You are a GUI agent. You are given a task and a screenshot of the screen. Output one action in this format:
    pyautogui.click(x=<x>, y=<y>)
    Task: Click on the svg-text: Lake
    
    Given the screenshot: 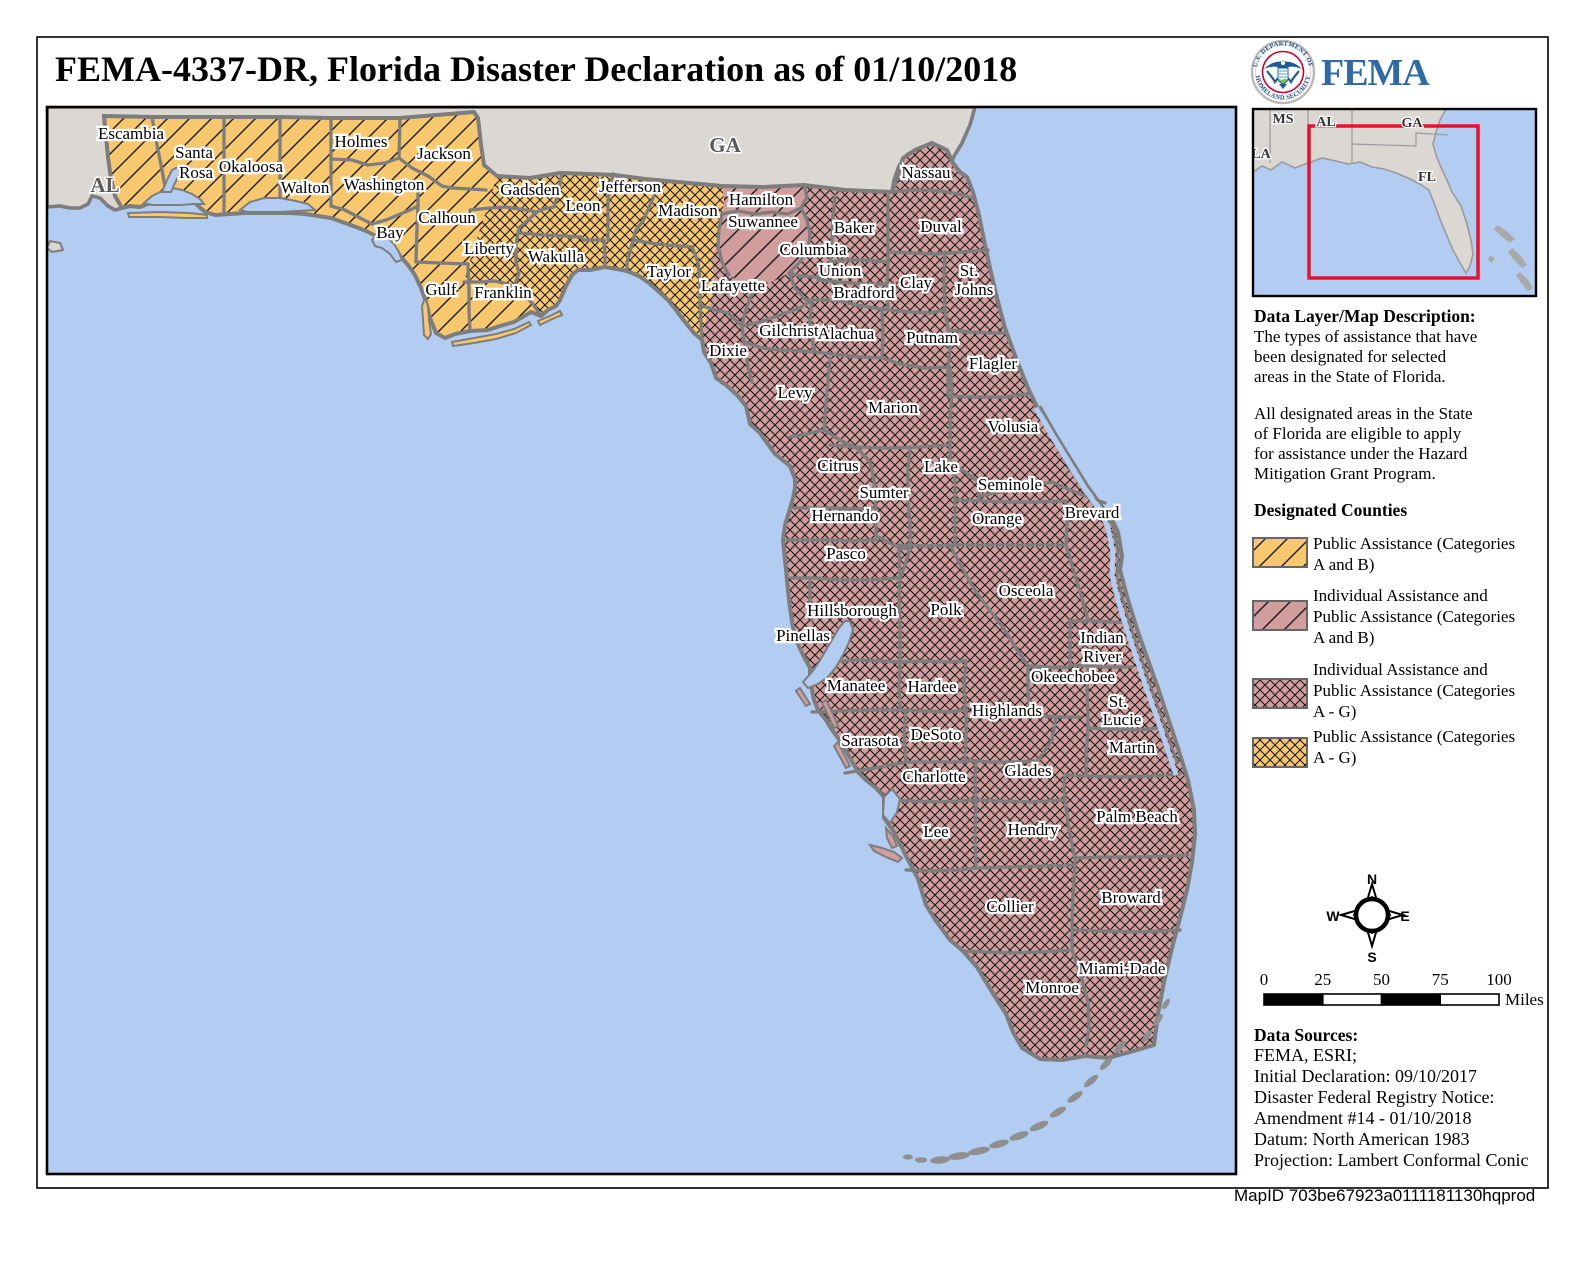 What is the action you would take?
    pyautogui.click(x=941, y=466)
    